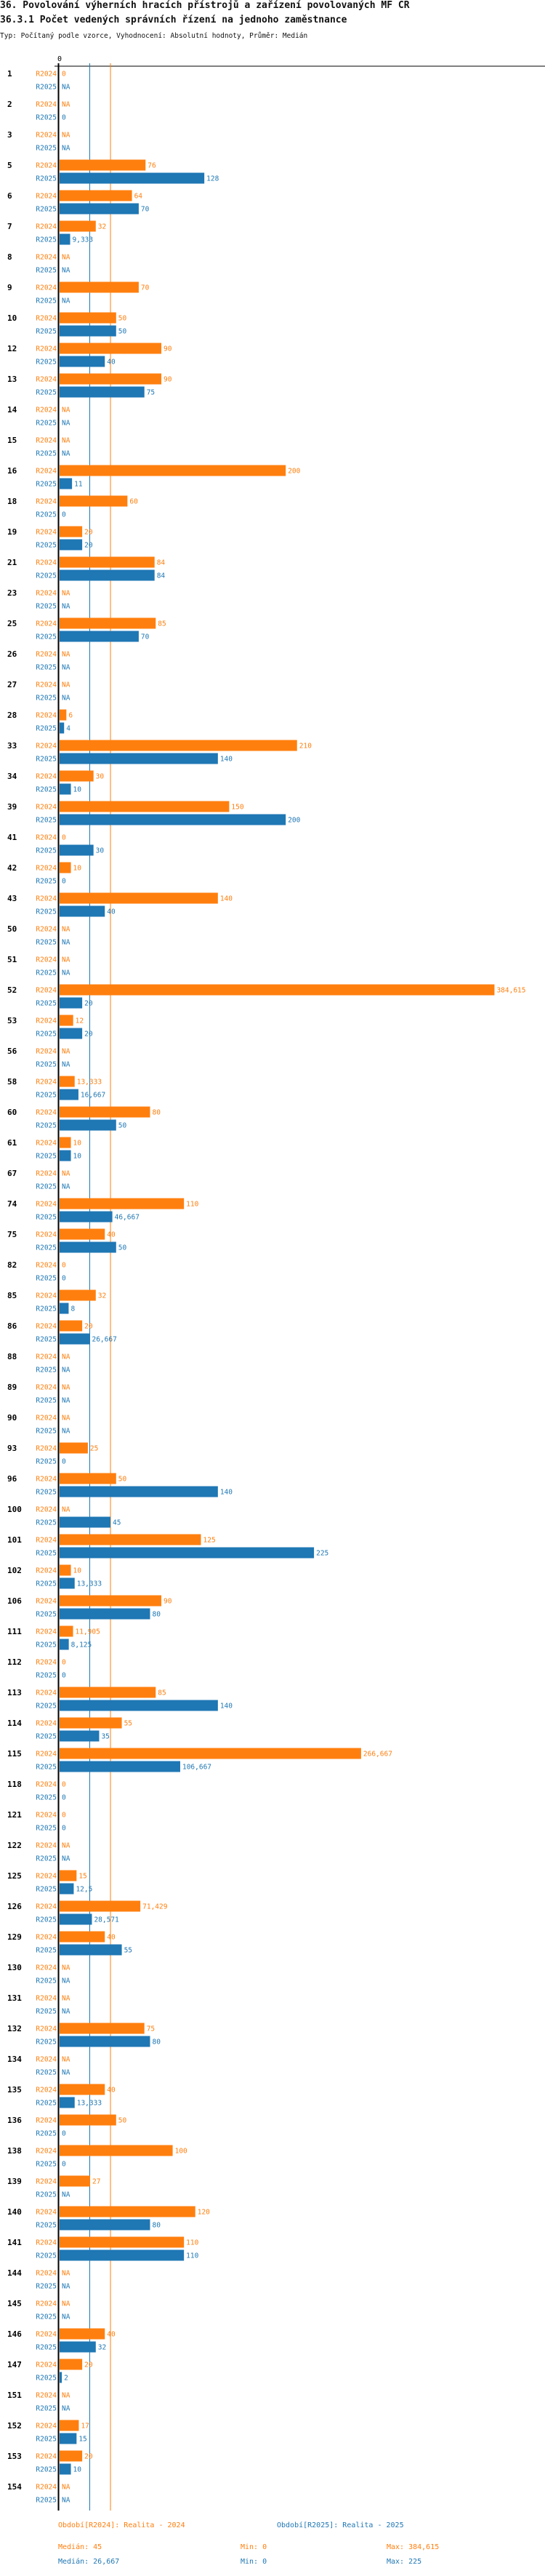 The height and width of the screenshot is (2576, 545). What do you see at coordinates (122, 1126) in the screenshot?
I see `data-label: 50` at bounding box center [122, 1126].